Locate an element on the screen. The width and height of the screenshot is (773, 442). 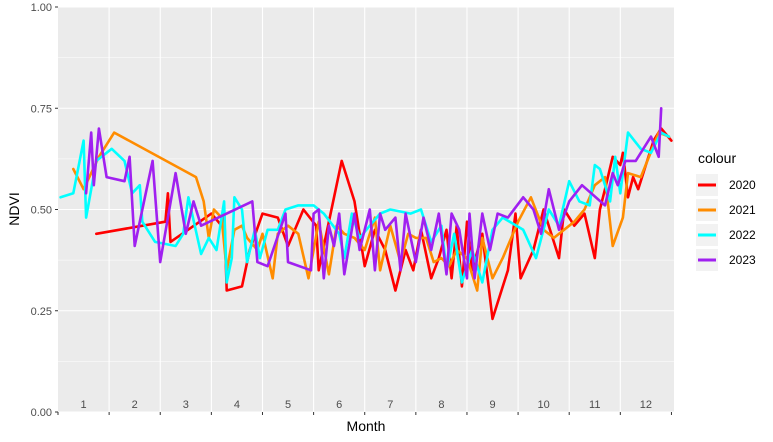
y-tick-label: 0.50 is located at coordinates (41, 211).